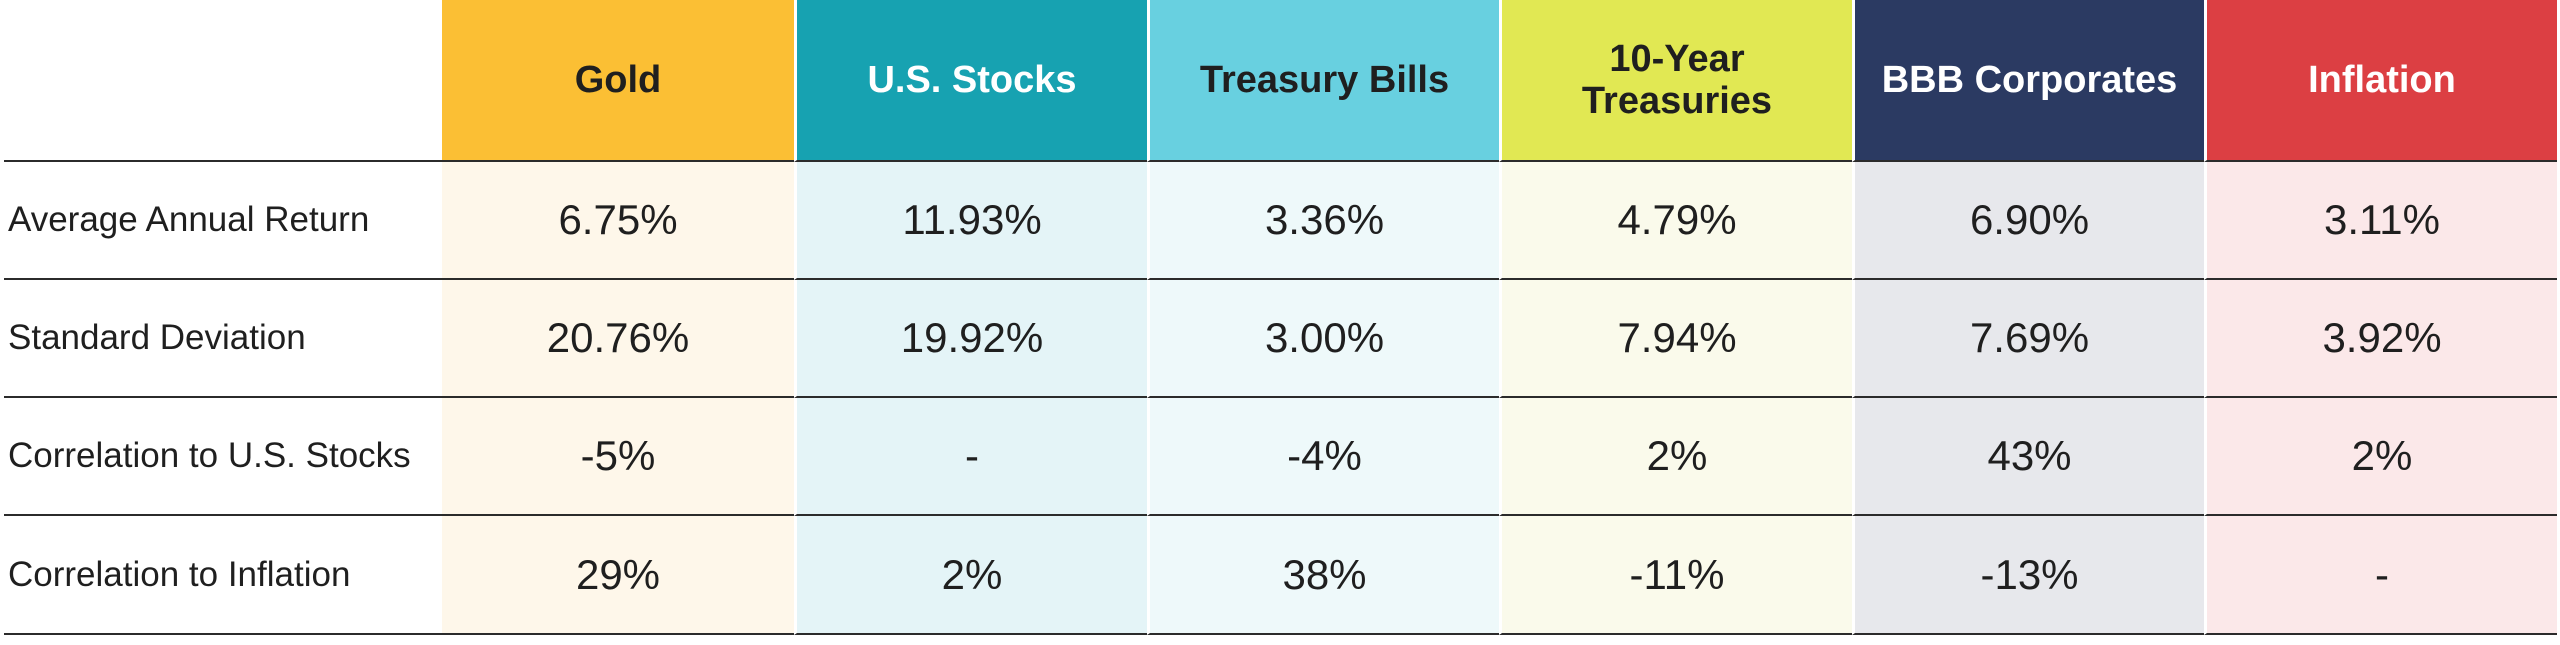 The image size is (2560, 645). I want to click on row-label-correlation-to-inflation: Correlation to Inflation, so click(223, 575).